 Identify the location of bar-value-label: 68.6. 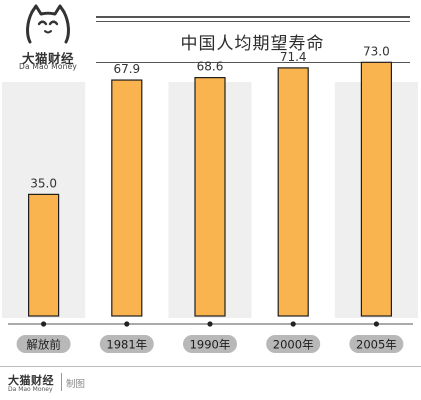
(210, 67).